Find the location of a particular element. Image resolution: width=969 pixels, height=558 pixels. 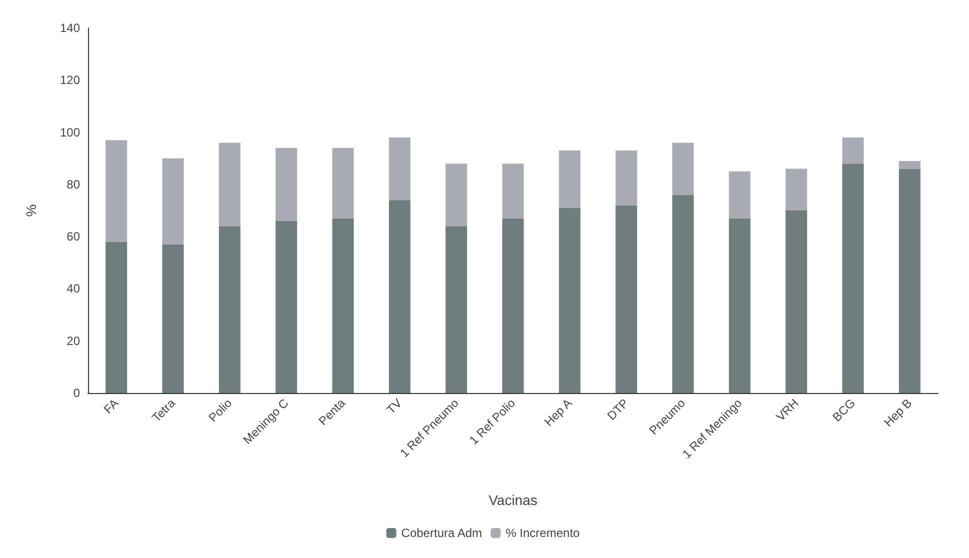

y-tick-label: 140 is located at coordinates (70, 28).